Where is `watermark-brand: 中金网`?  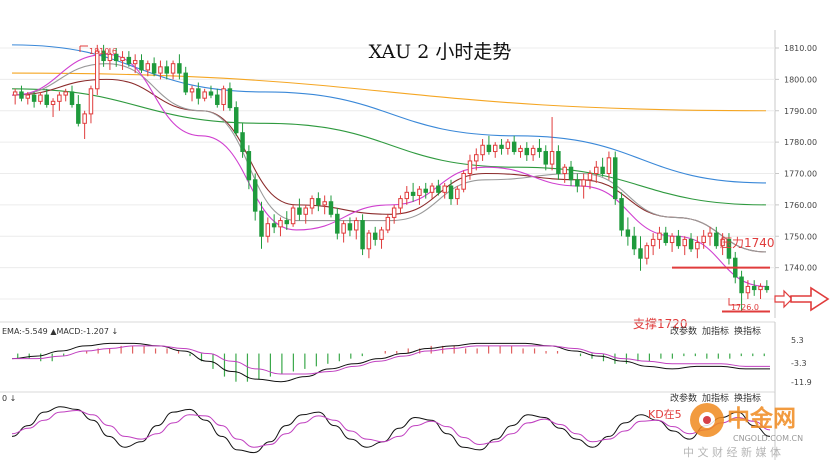
watermark-brand: 中金网 is located at coordinates (761, 418).